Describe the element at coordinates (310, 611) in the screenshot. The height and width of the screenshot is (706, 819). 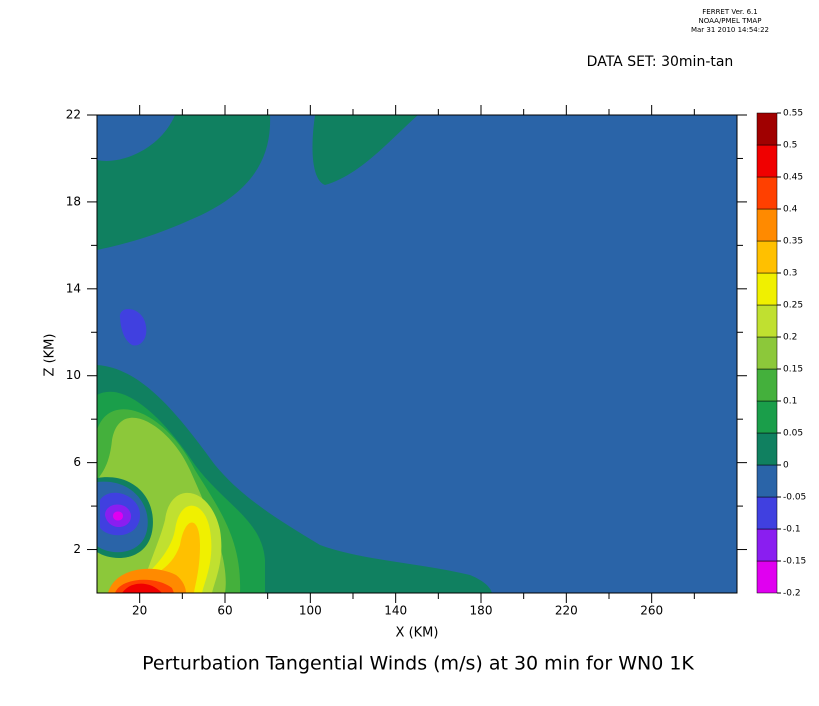
I see `x-tick-label: 100` at that location.